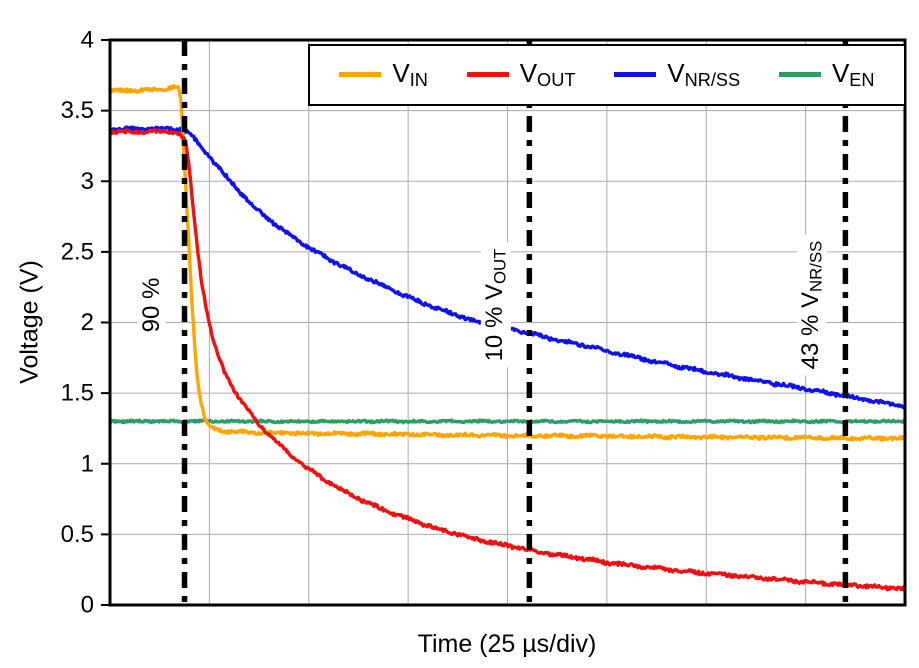 The image size is (919, 668). I want to click on legend-label-subscript-vin: IN, so click(418, 80).